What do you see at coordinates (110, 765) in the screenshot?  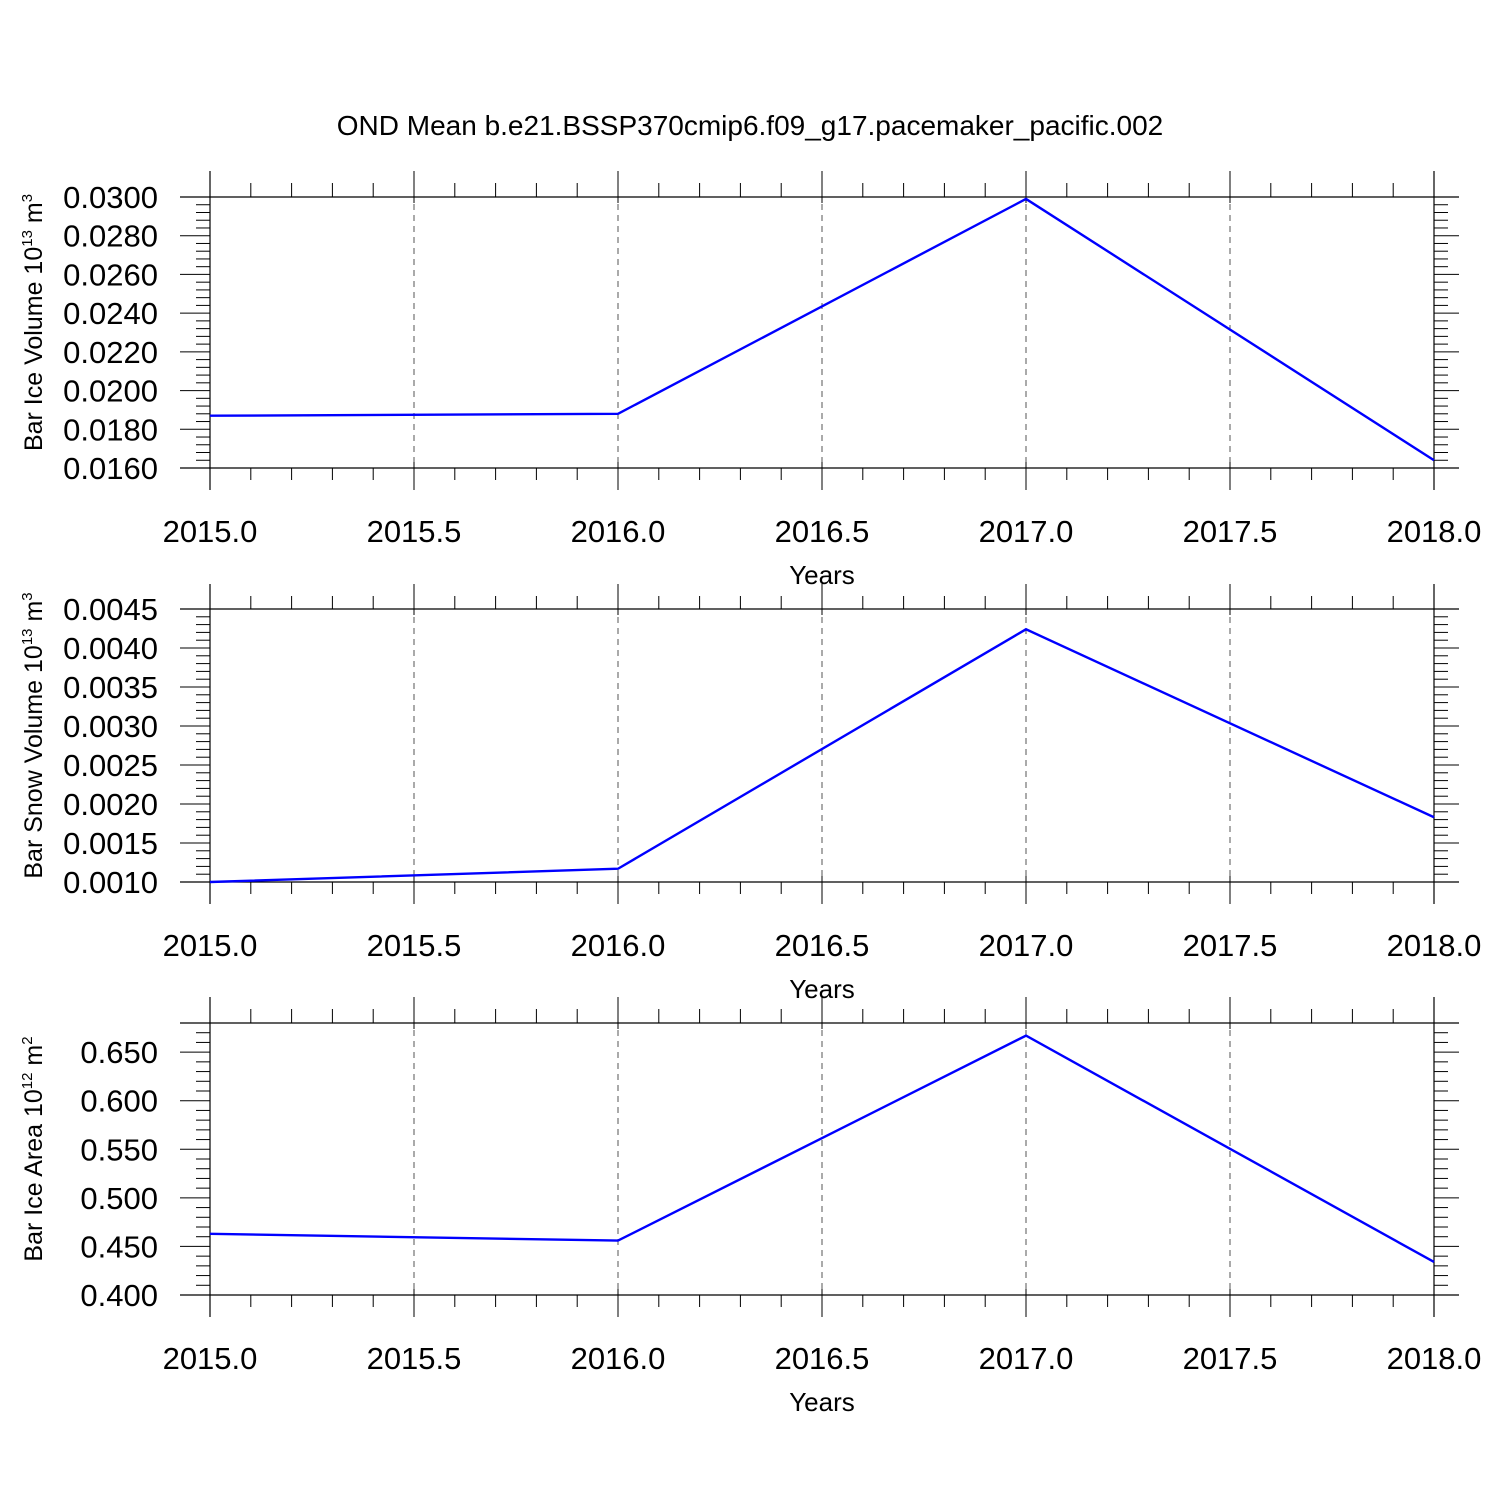 I see `y-tick-label: 0.0025` at bounding box center [110, 765].